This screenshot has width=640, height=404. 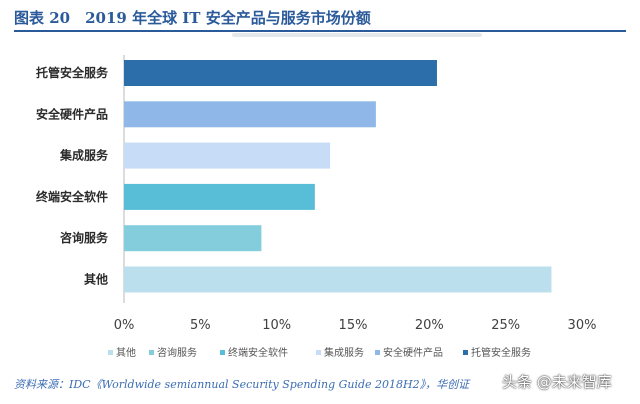 I want to click on legend-label: 安全硬件产品, so click(x=413, y=352).